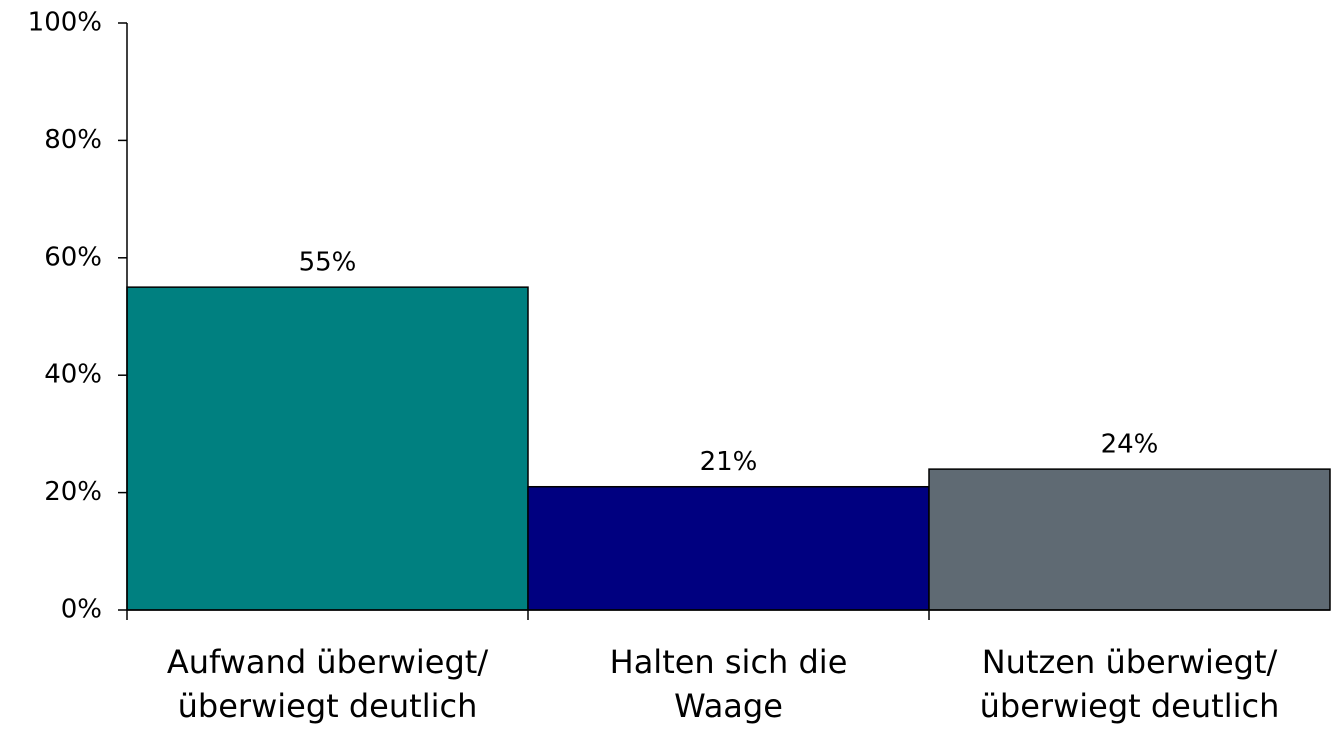 The height and width of the screenshot is (730, 1331). Describe the element at coordinates (328, 263) in the screenshot. I see `value-label: 55%` at that location.